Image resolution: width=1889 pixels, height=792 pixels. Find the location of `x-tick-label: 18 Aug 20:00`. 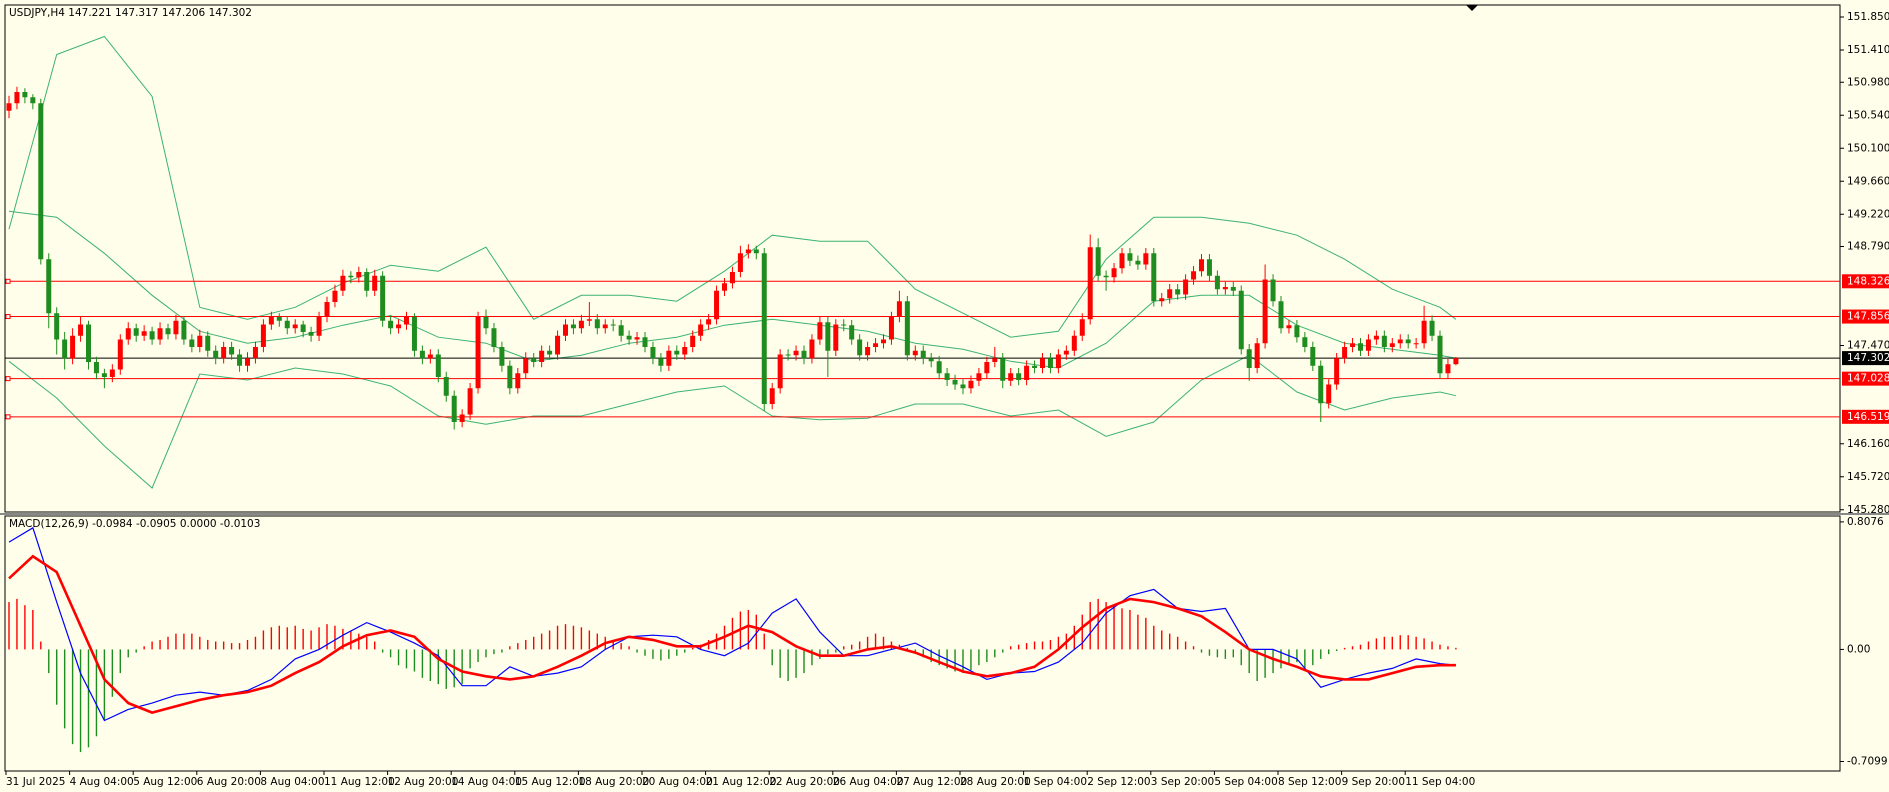

x-tick-label: 18 Aug 20:00 is located at coordinates (613, 782).